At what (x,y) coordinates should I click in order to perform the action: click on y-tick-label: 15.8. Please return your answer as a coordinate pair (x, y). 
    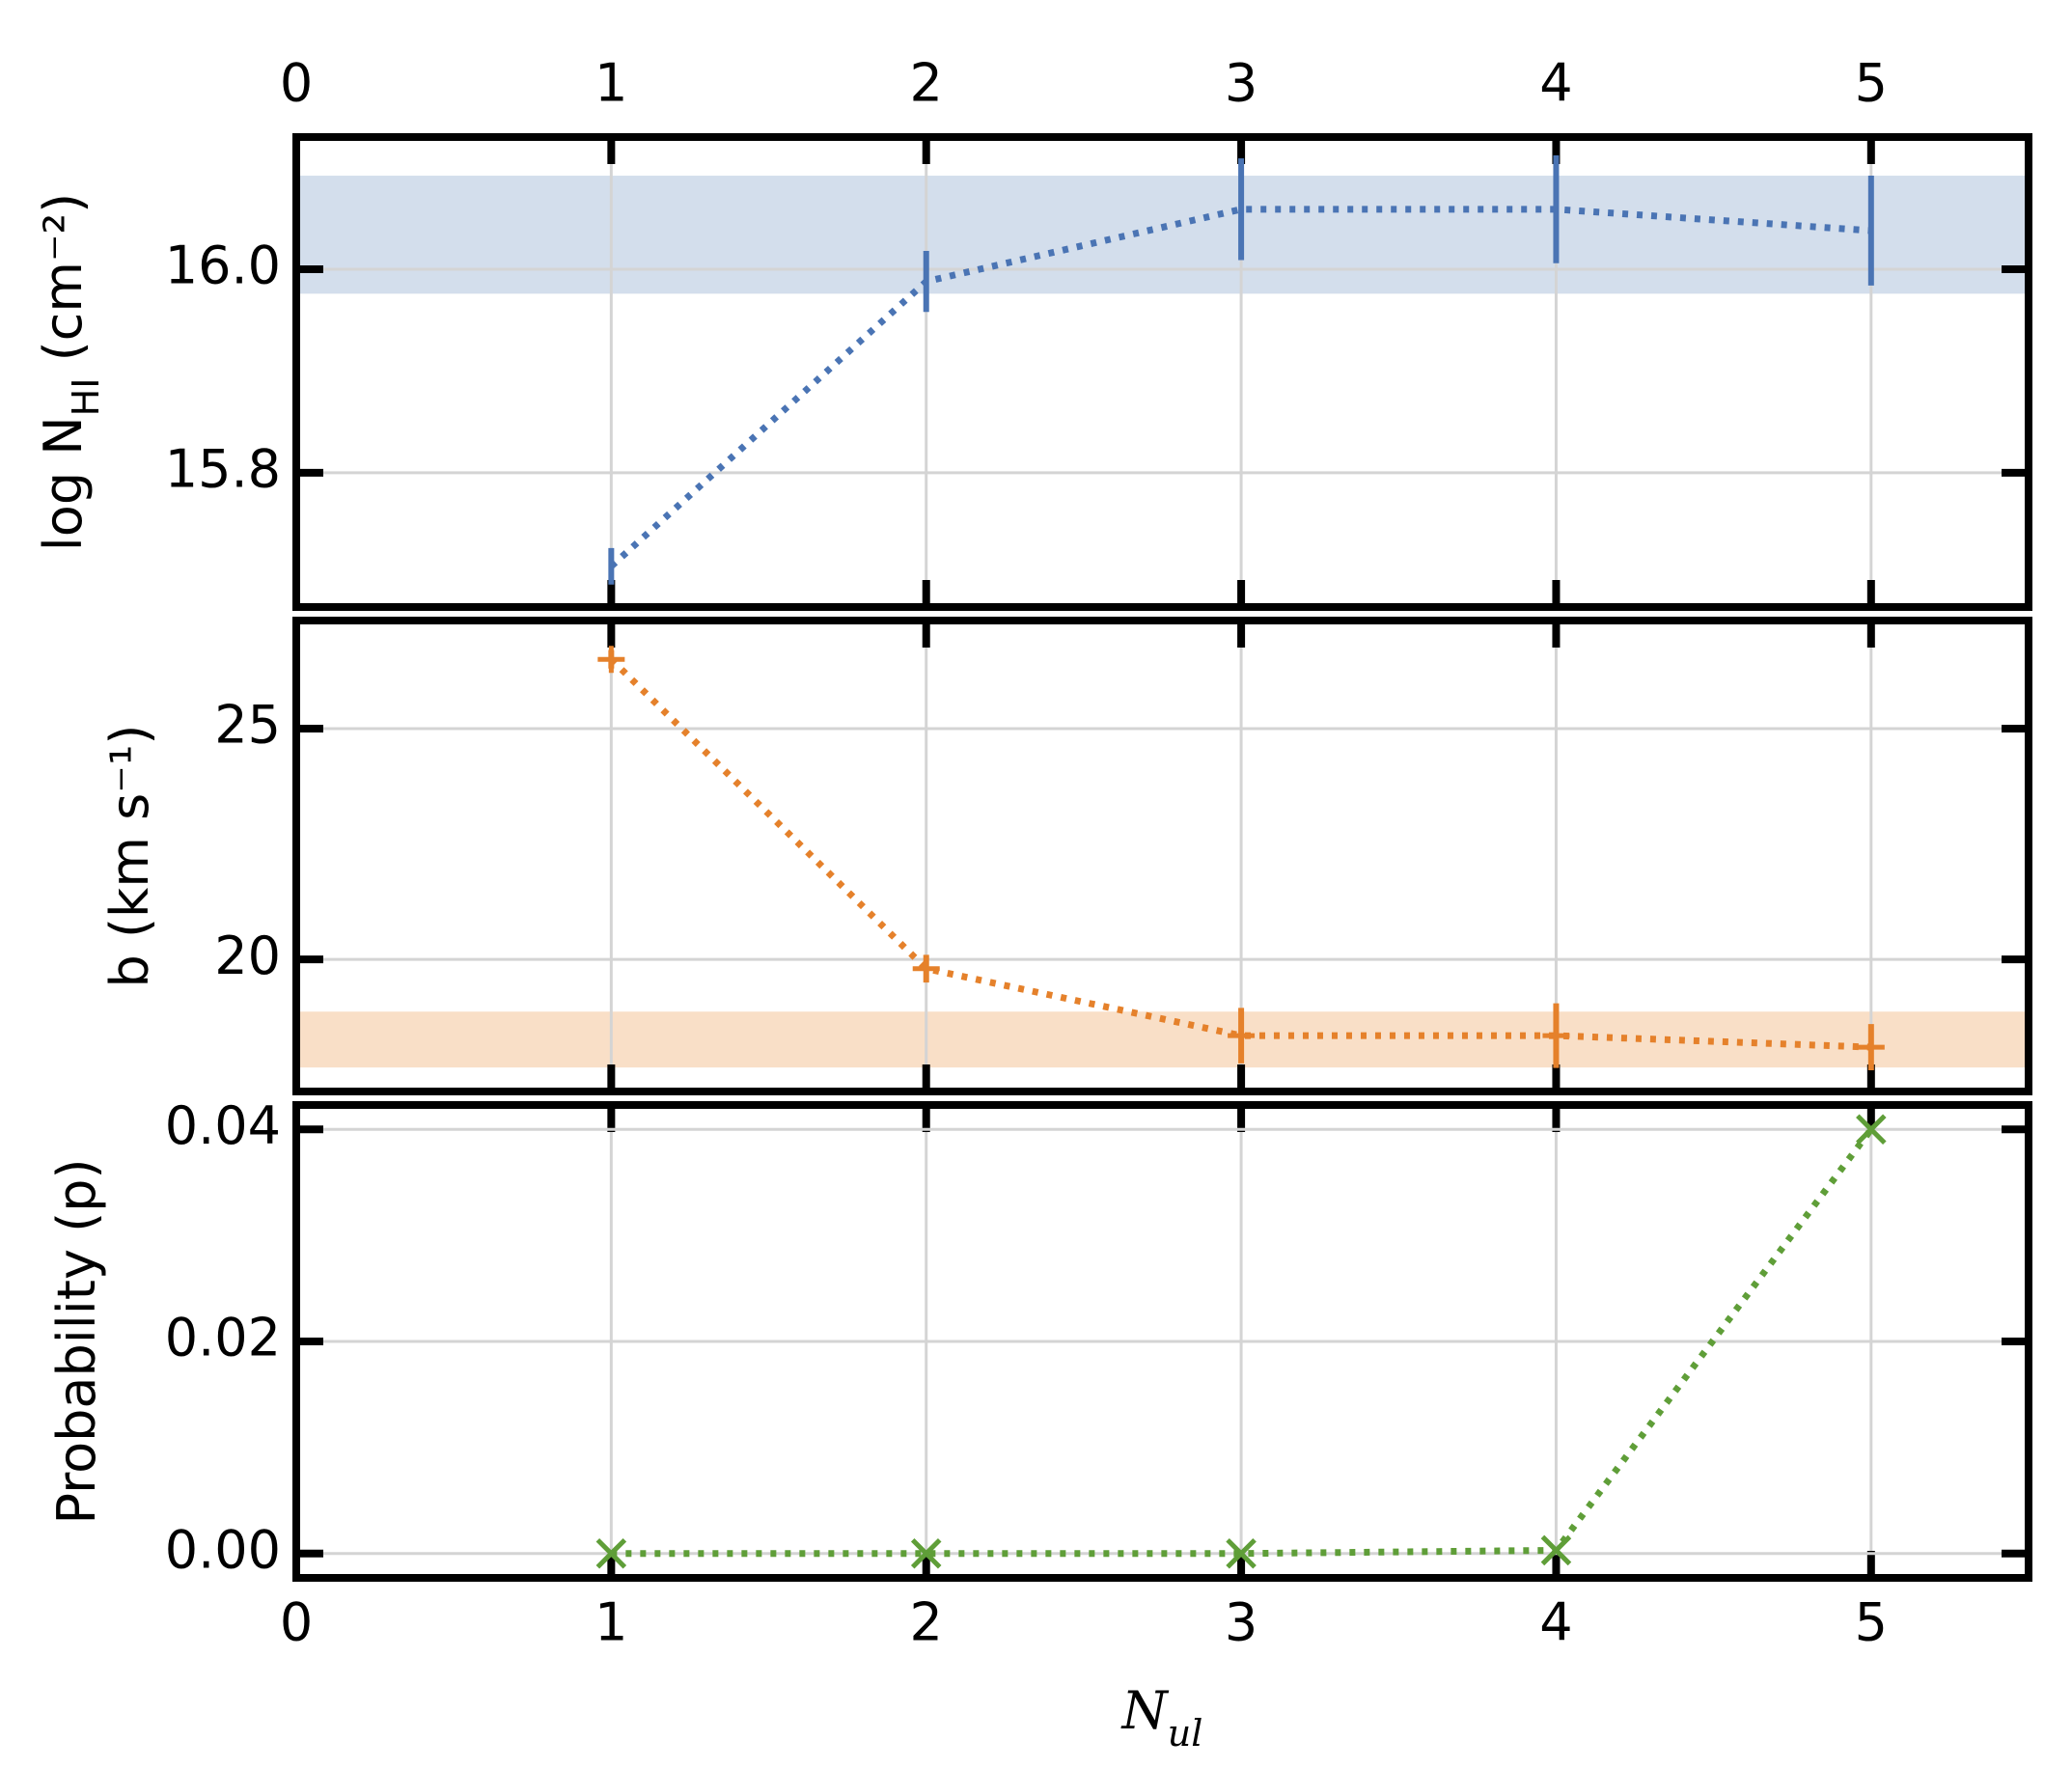
    Looking at the image, I should click on (223, 469).